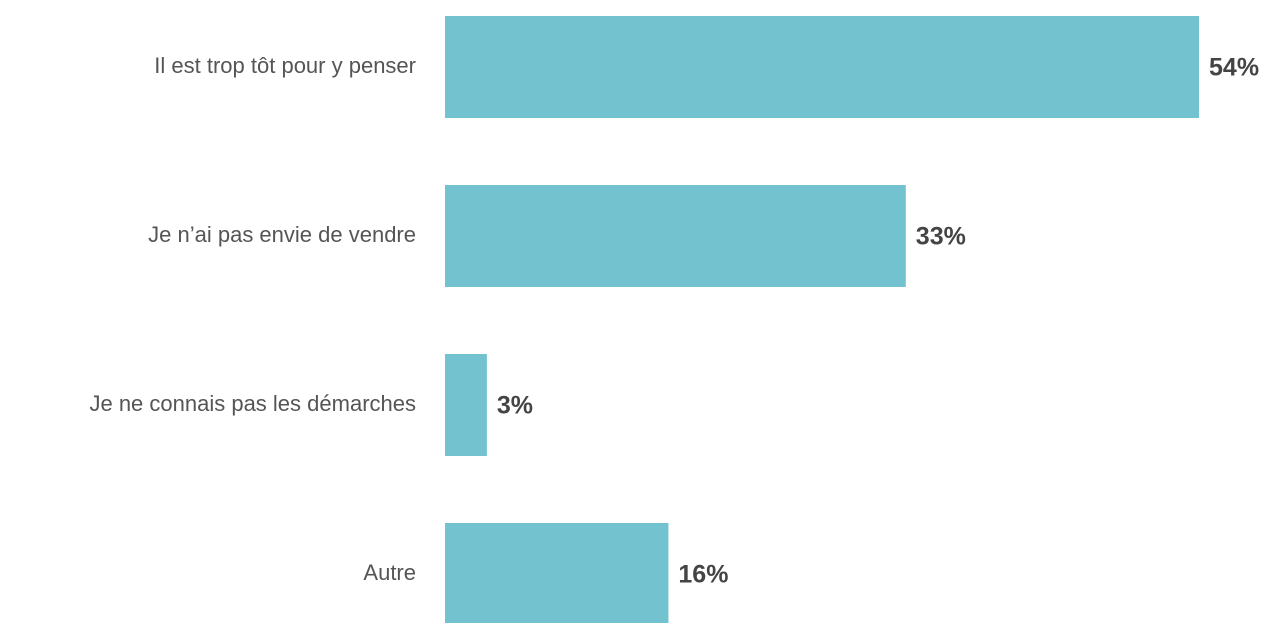 This screenshot has width=1276, height=623. Describe the element at coordinates (252, 403) in the screenshot. I see `category-label: Je ne connais pas les démarches` at that location.